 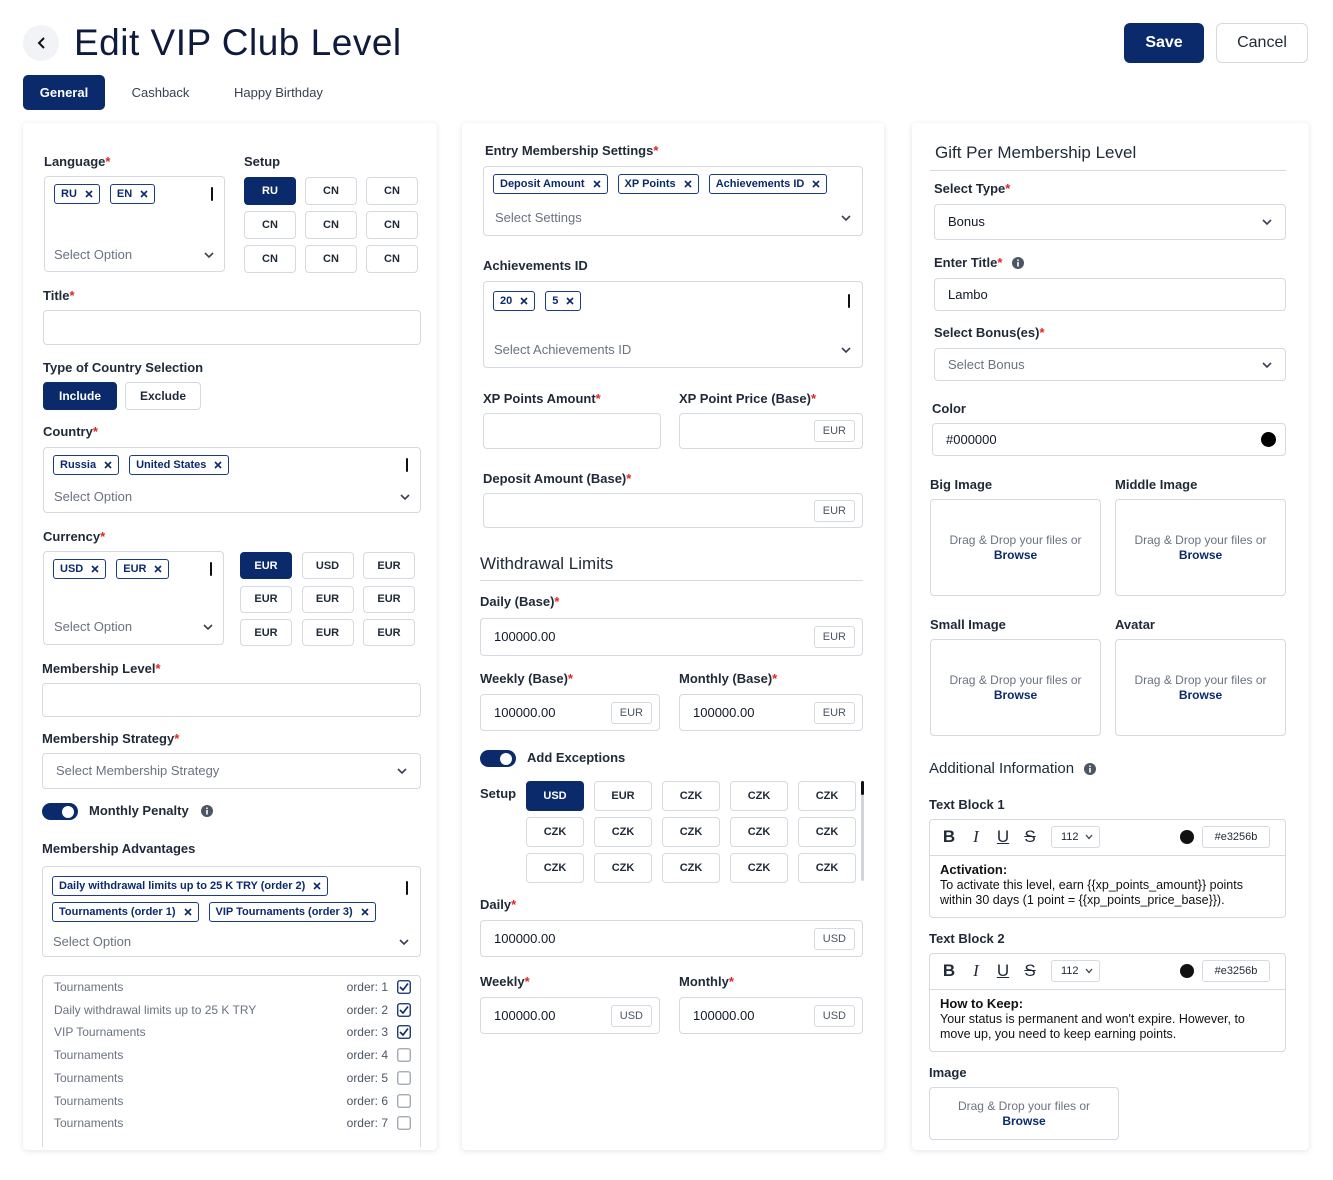 I want to click on select: Select Membership Strategy, so click(x=231, y=771).